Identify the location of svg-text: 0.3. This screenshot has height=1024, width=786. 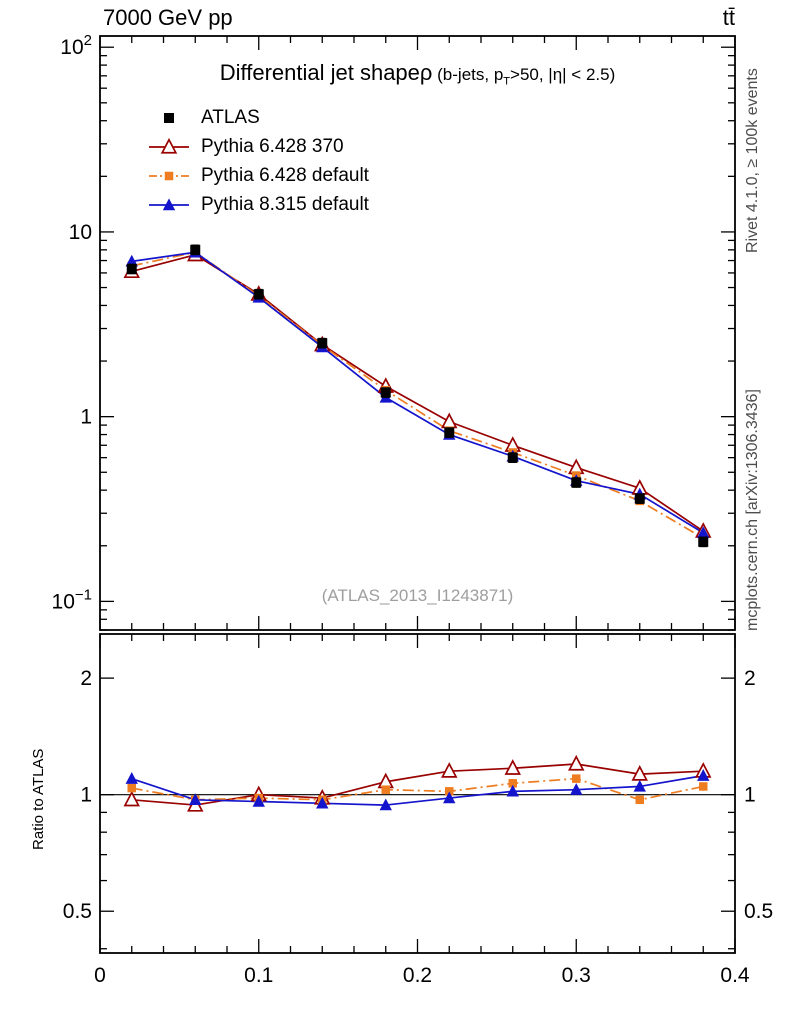
(576, 975).